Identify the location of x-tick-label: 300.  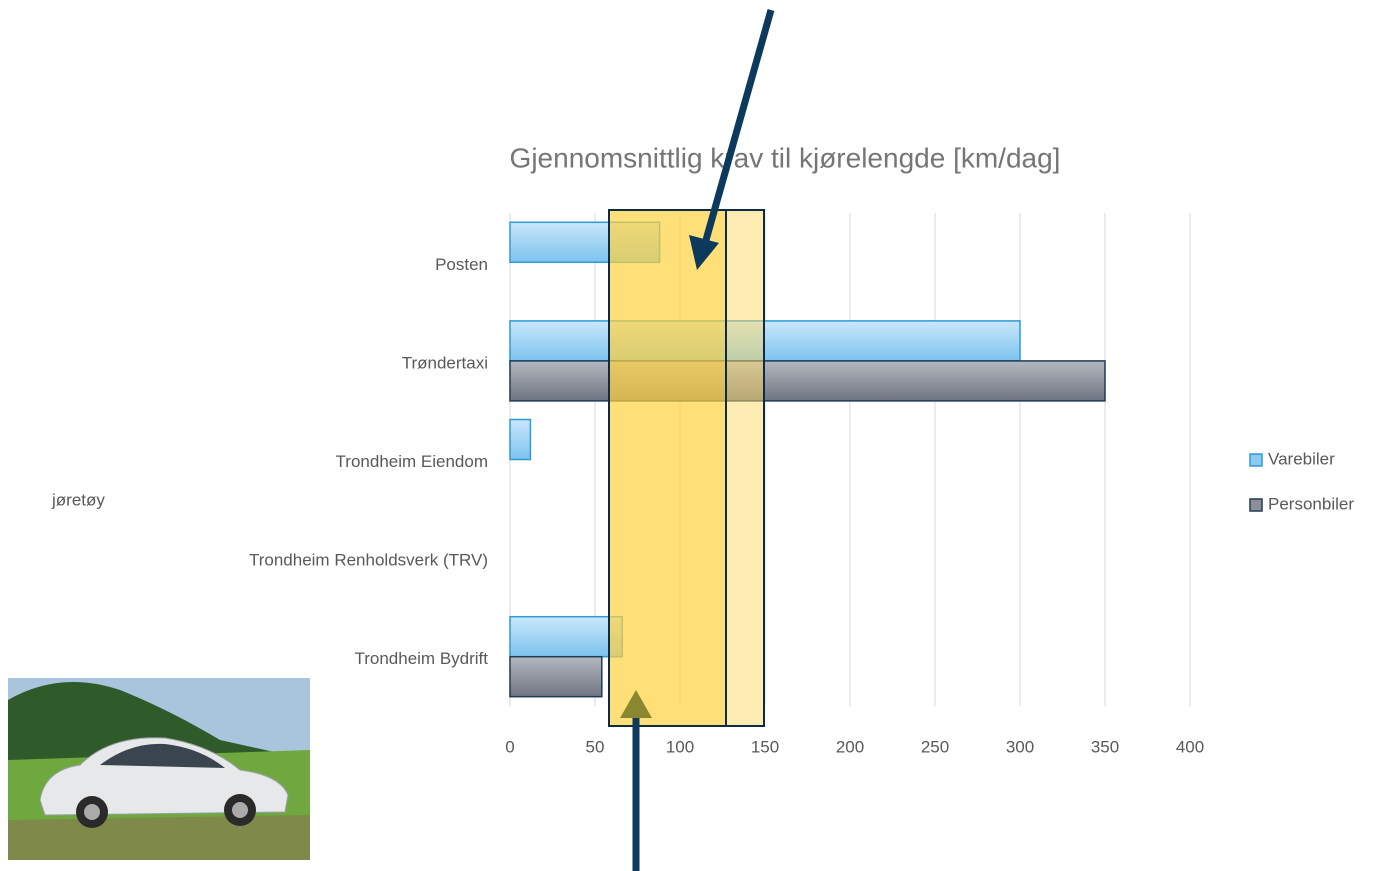
(1020, 746).